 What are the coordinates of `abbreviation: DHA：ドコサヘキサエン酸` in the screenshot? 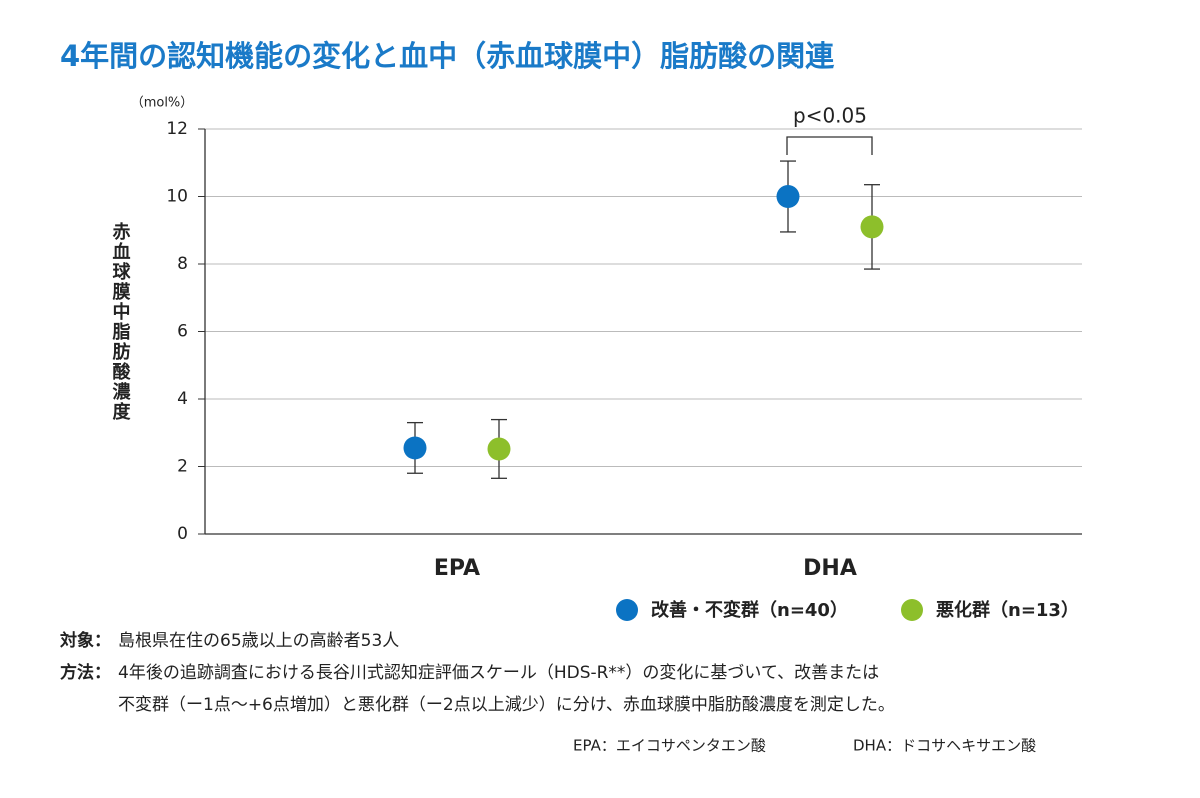 It's located at (944, 746).